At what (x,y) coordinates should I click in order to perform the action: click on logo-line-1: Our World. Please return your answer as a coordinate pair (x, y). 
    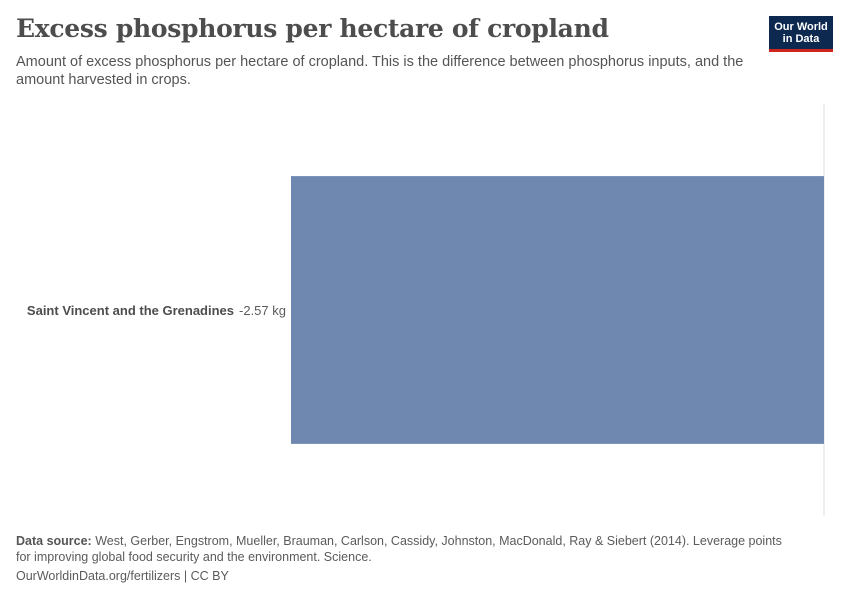
    Looking at the image, I should click on (801, 27).